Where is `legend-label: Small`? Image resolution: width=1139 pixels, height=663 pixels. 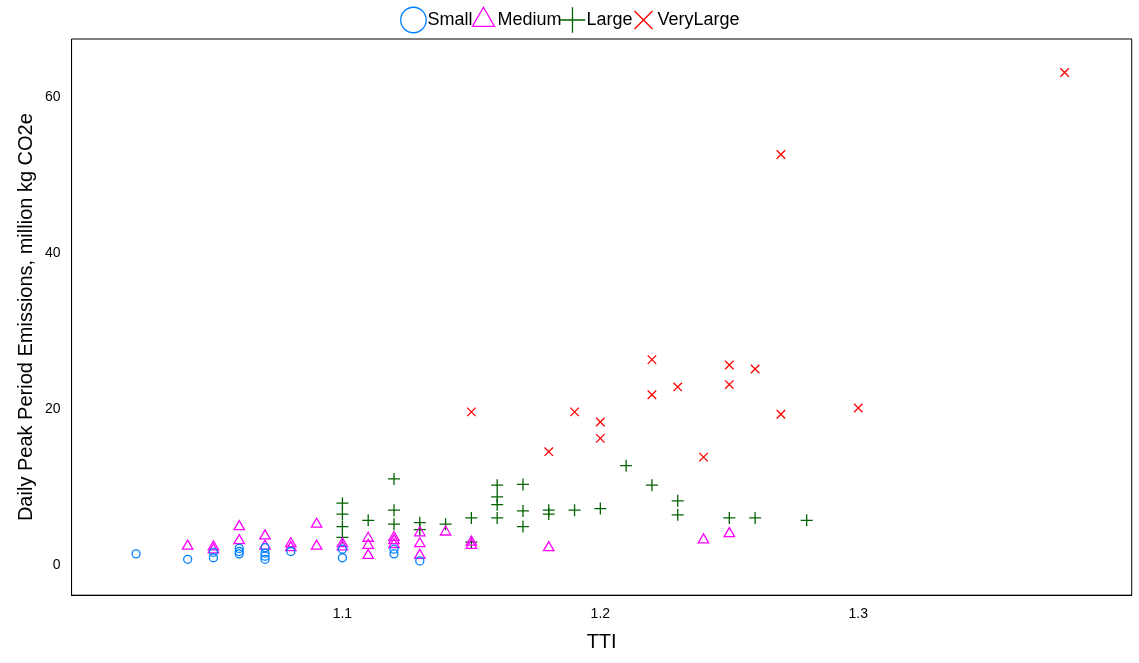
legend-label: Small is located at coordinates (450, 18).